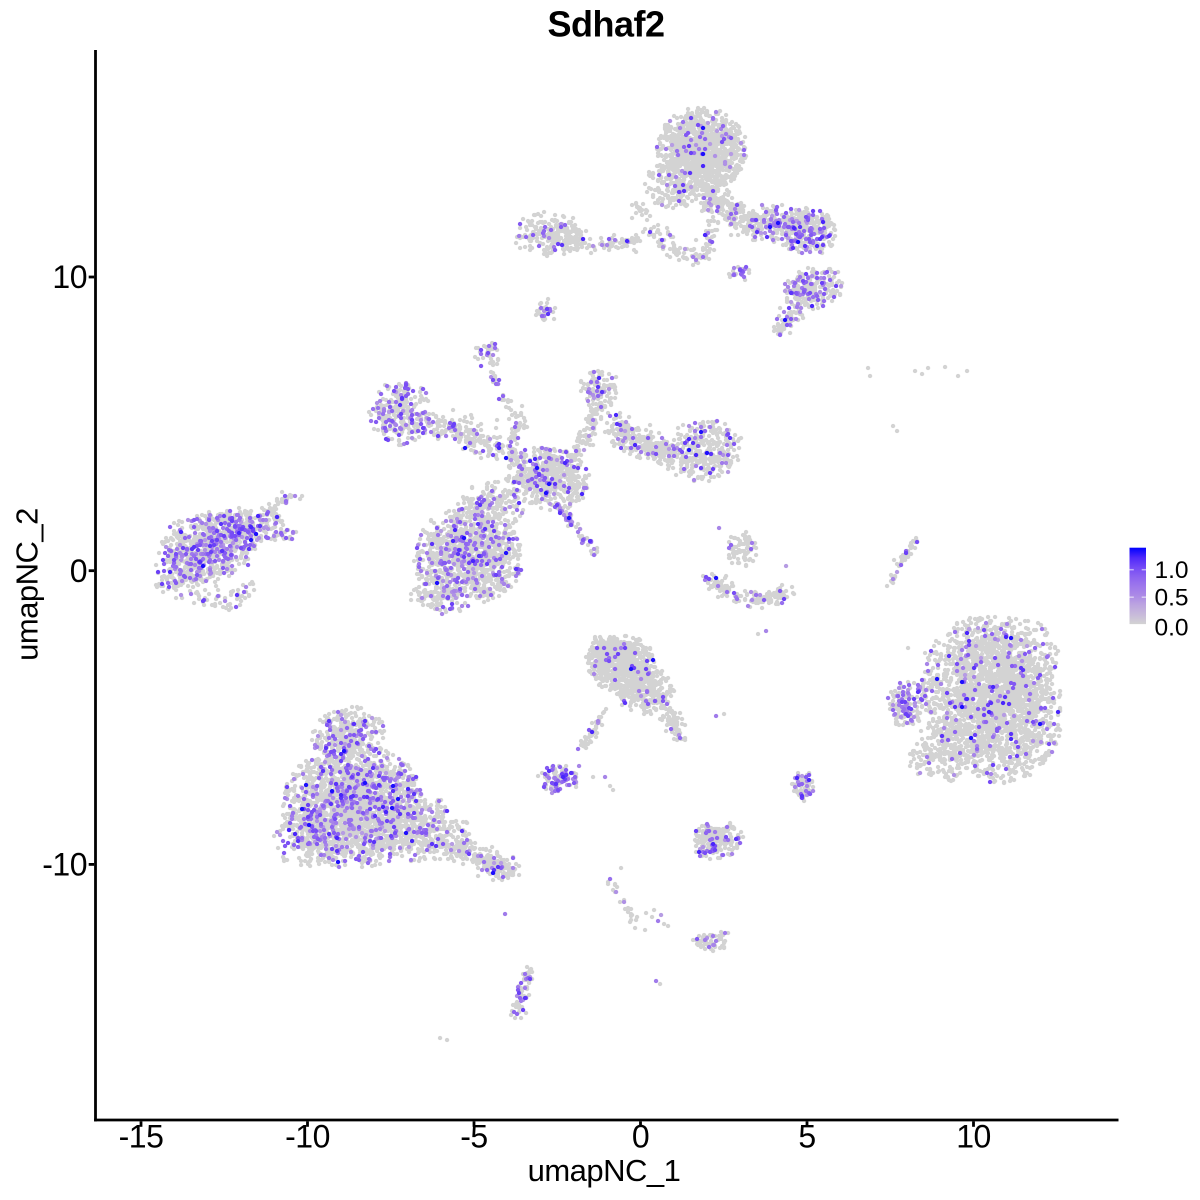 The height and width of the screenshot is (1200, 1200). I want to click on svg-text: -15, so click(141, 1137).